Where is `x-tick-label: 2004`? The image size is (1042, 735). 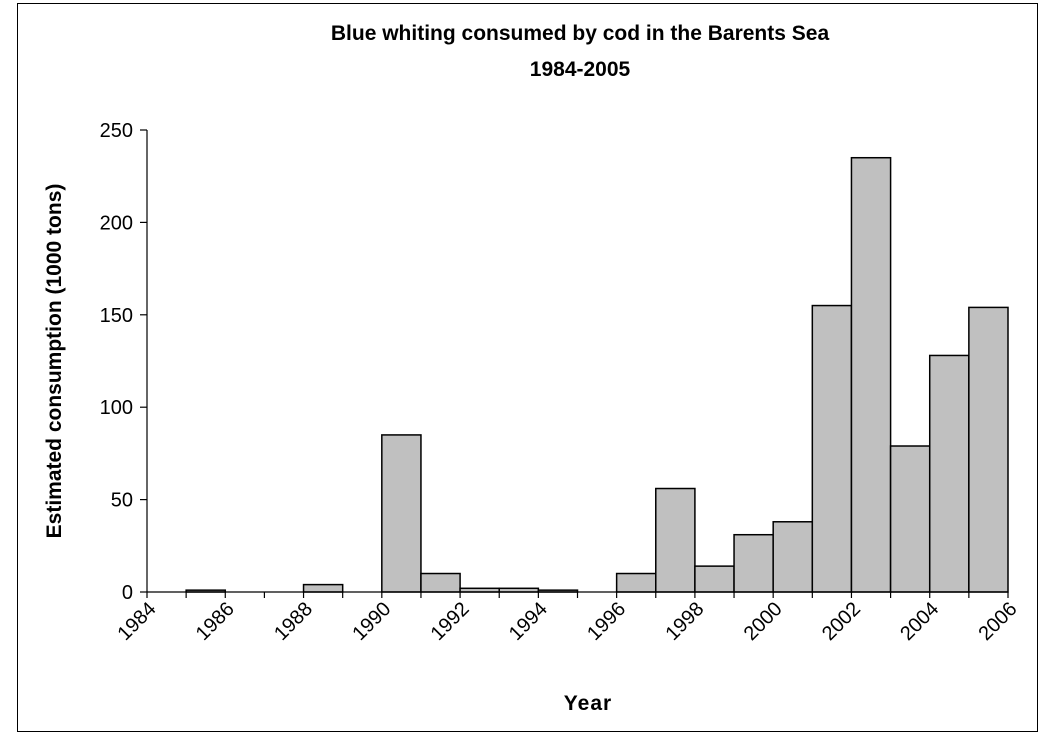 x-tick-label: 2004 is located at coordinates (919, 621).